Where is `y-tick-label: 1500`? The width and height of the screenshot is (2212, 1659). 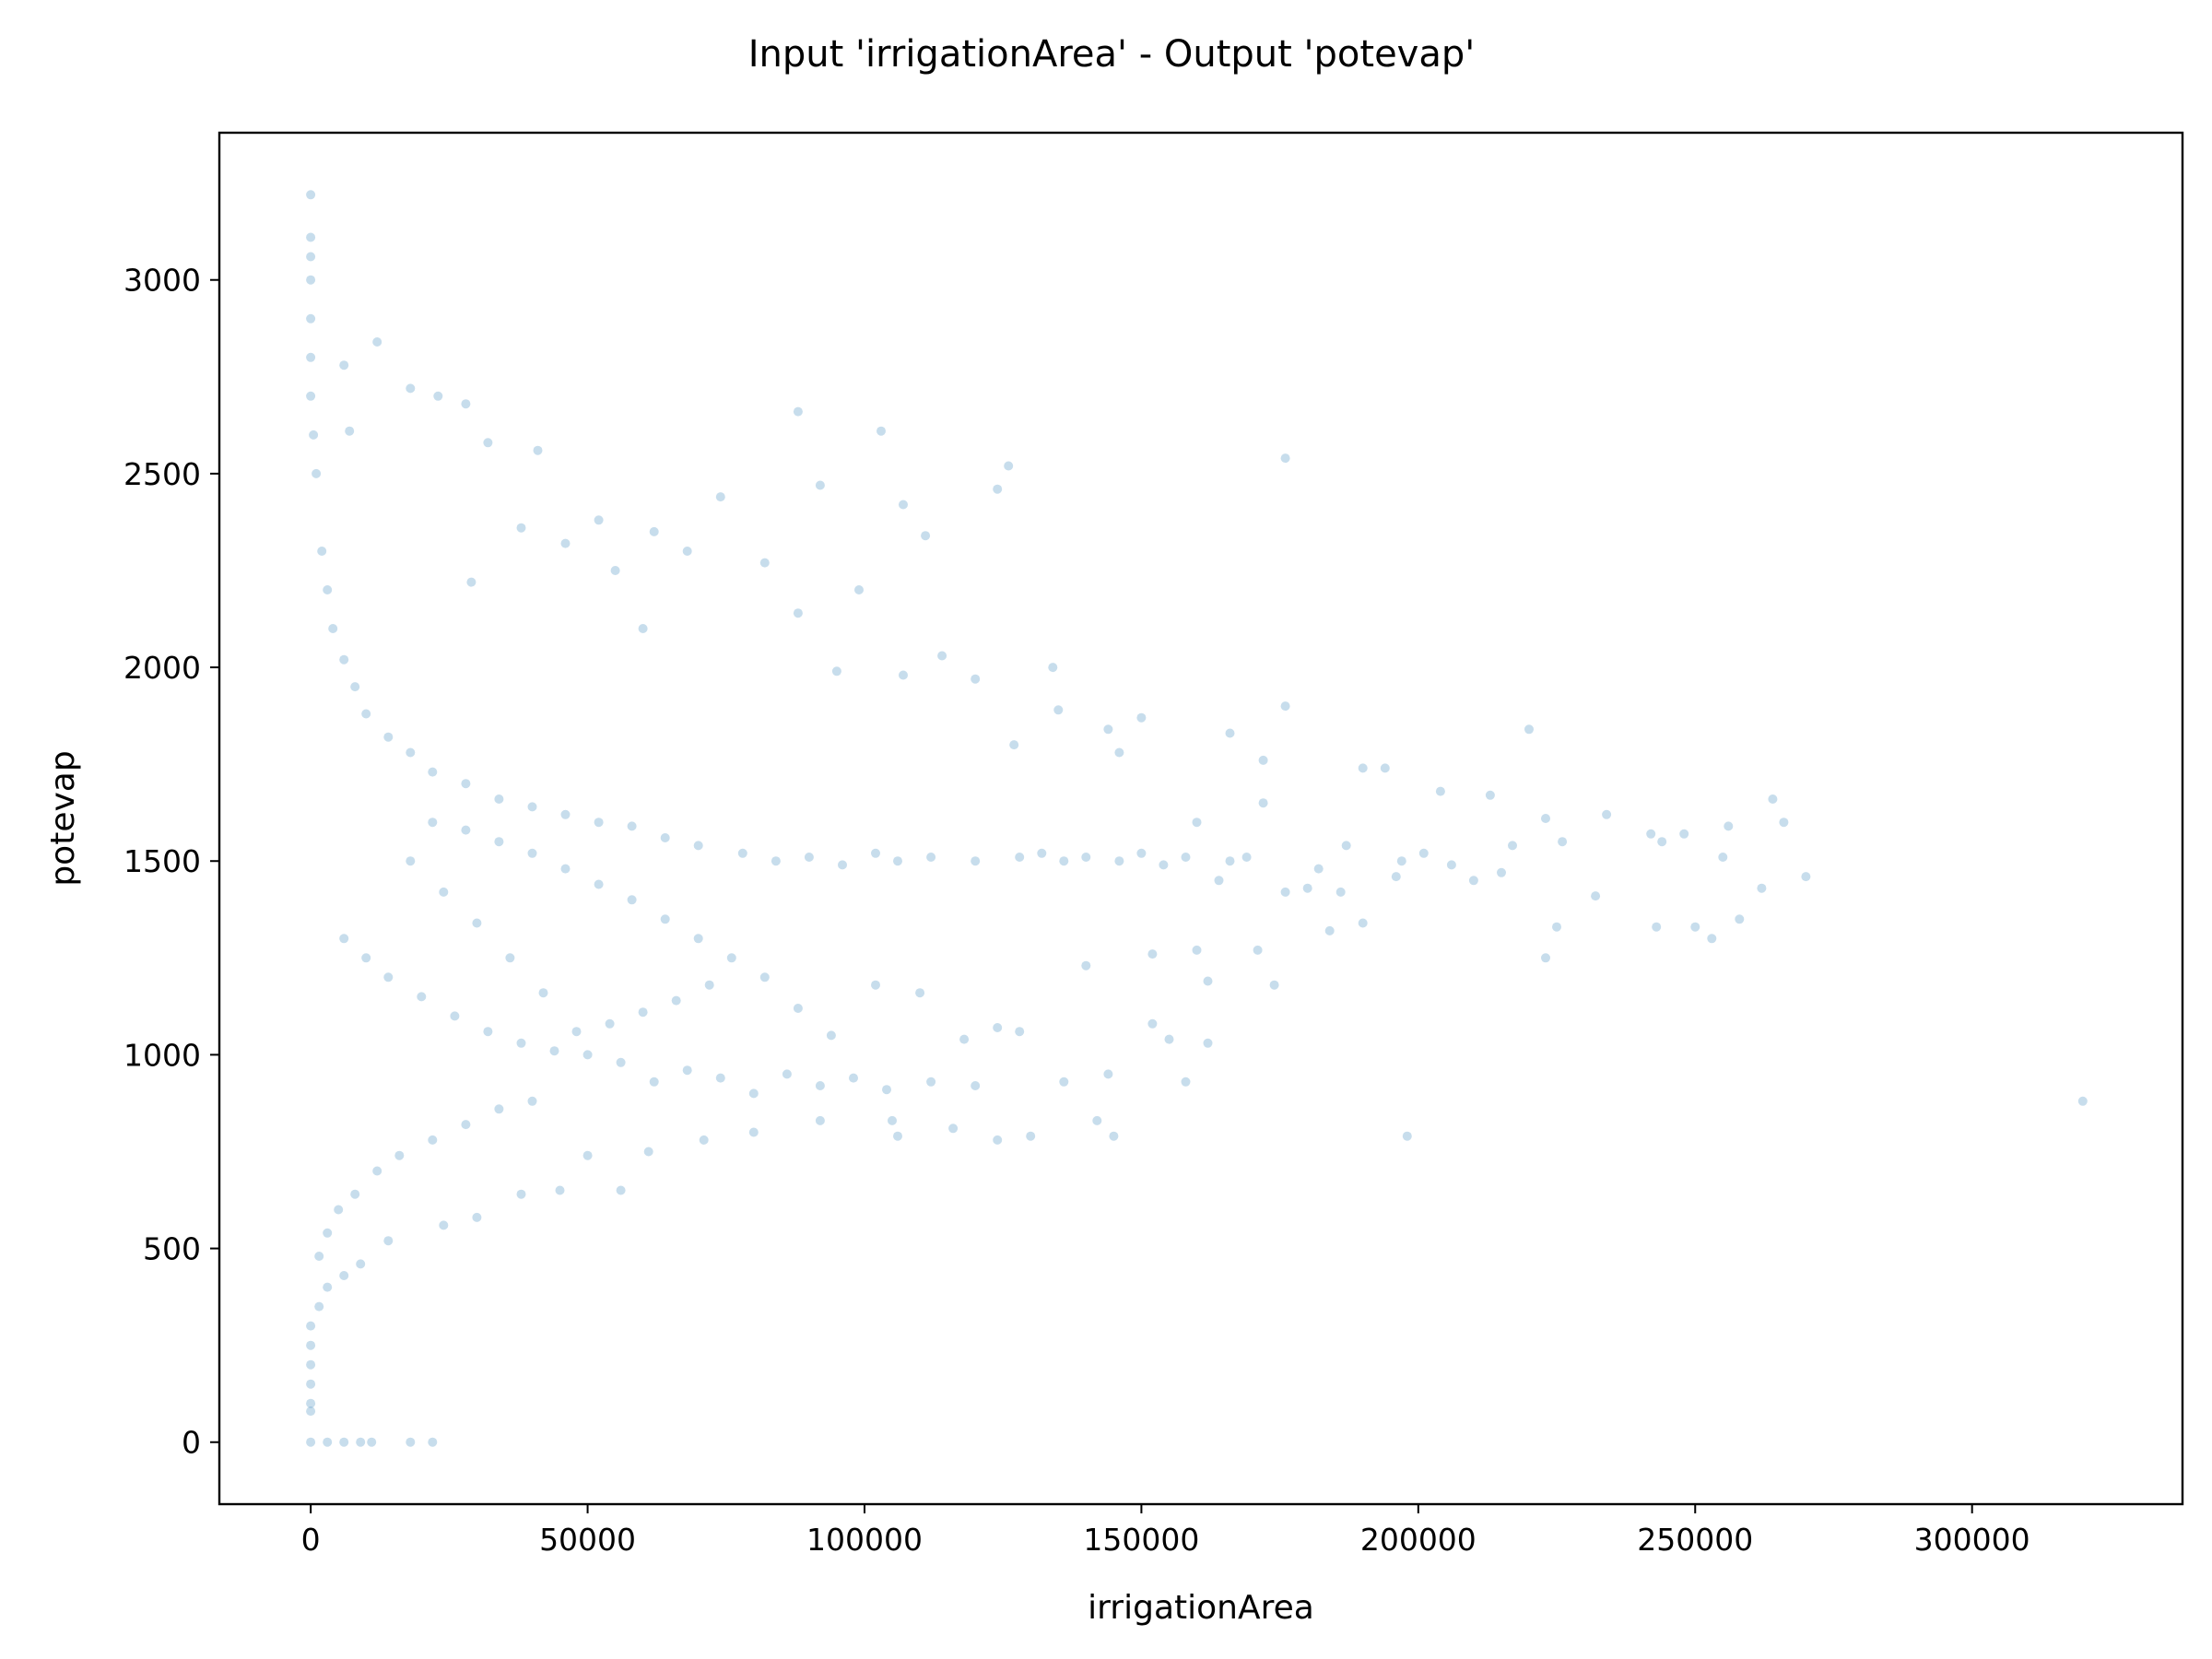
y-tick-label: 1500 is located at coordinates (162, 861).